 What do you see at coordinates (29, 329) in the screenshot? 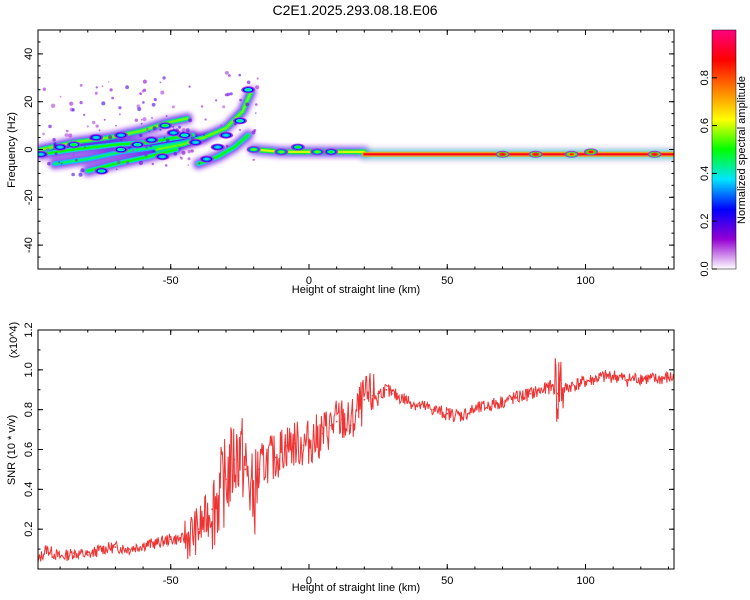
I see `snr-y-tick-label: 1.2` at bounding box center [29, 329].